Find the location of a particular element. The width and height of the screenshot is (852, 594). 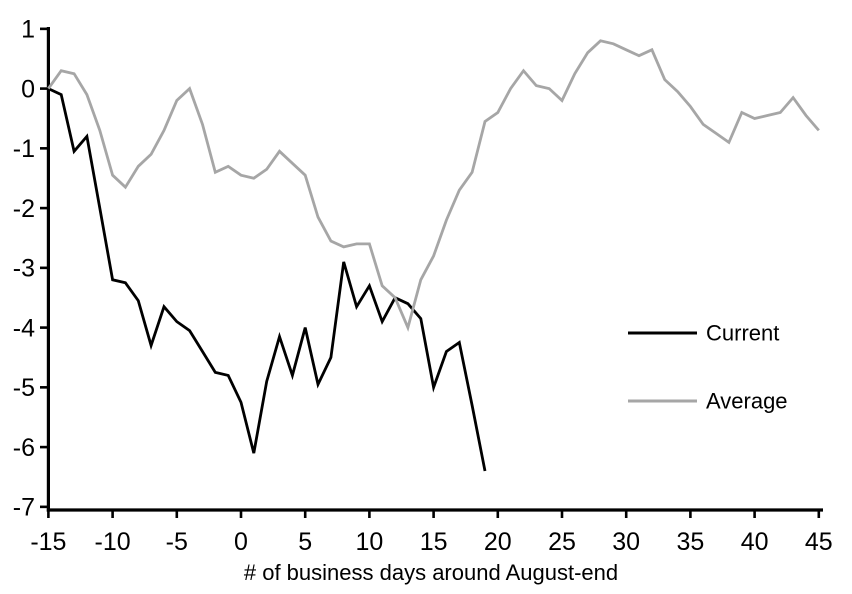

x-tick-label: 35 is located at coordinates (690, 542).